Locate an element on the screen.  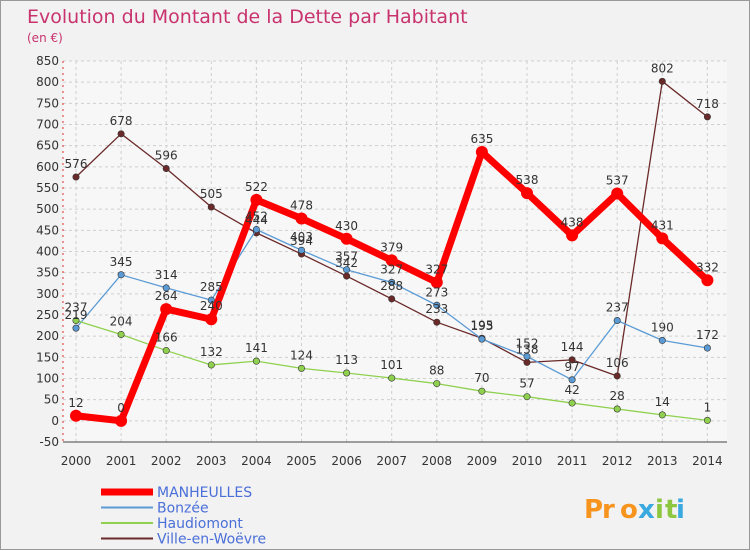
data-label: 596 is located at coordinates (166, 156).